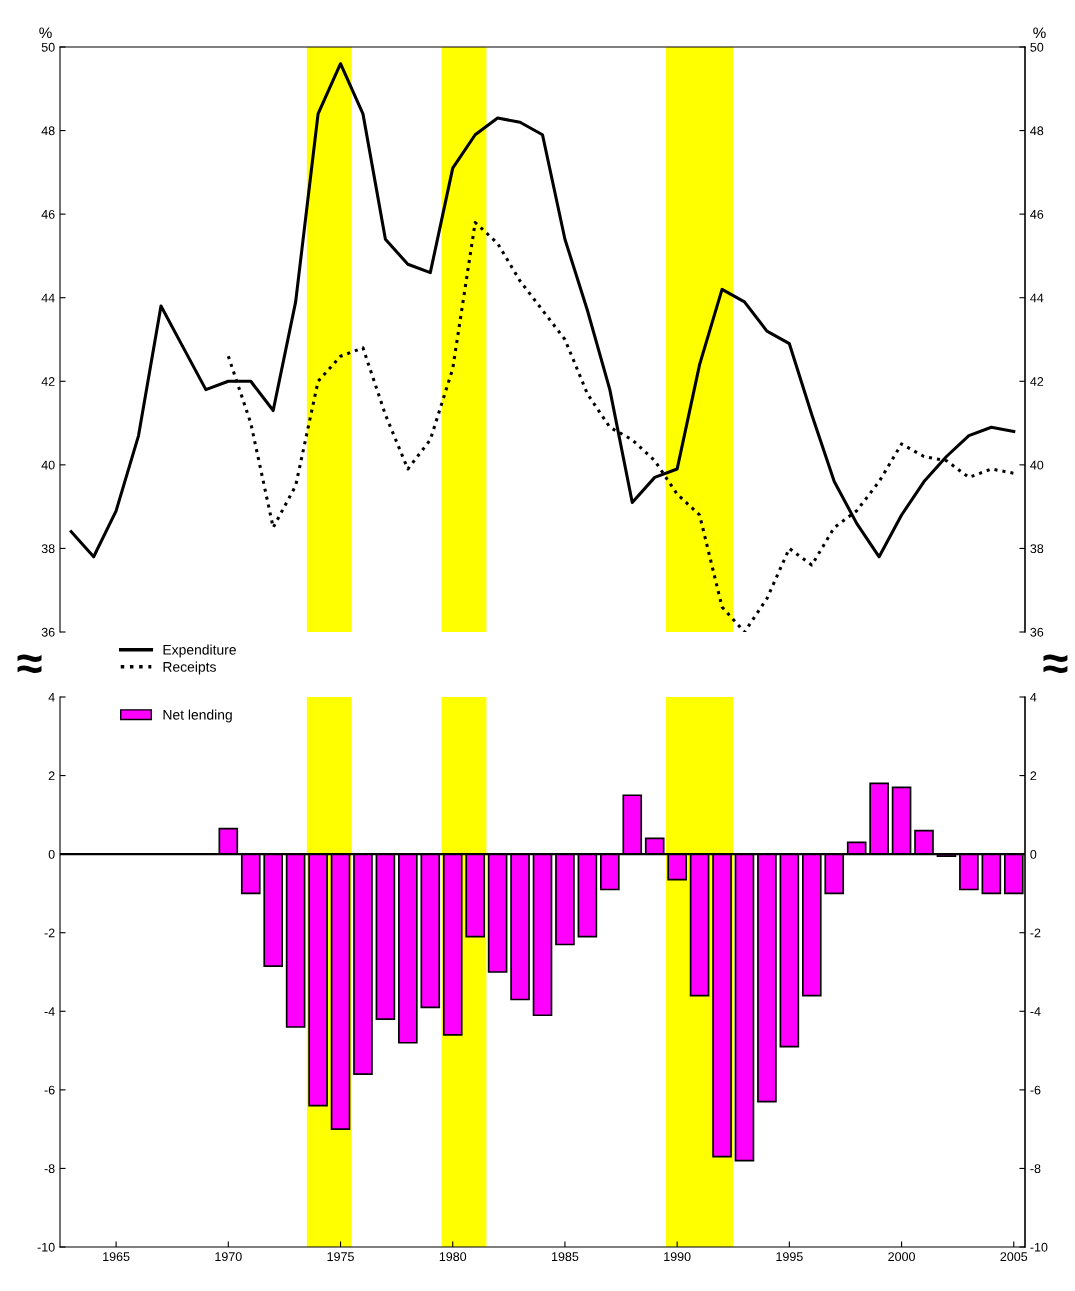 The image size is (1075, 1291). Describe the element at coordinates (48, 298) in the screenshot. I see `y-tick-label: 44` at that location.